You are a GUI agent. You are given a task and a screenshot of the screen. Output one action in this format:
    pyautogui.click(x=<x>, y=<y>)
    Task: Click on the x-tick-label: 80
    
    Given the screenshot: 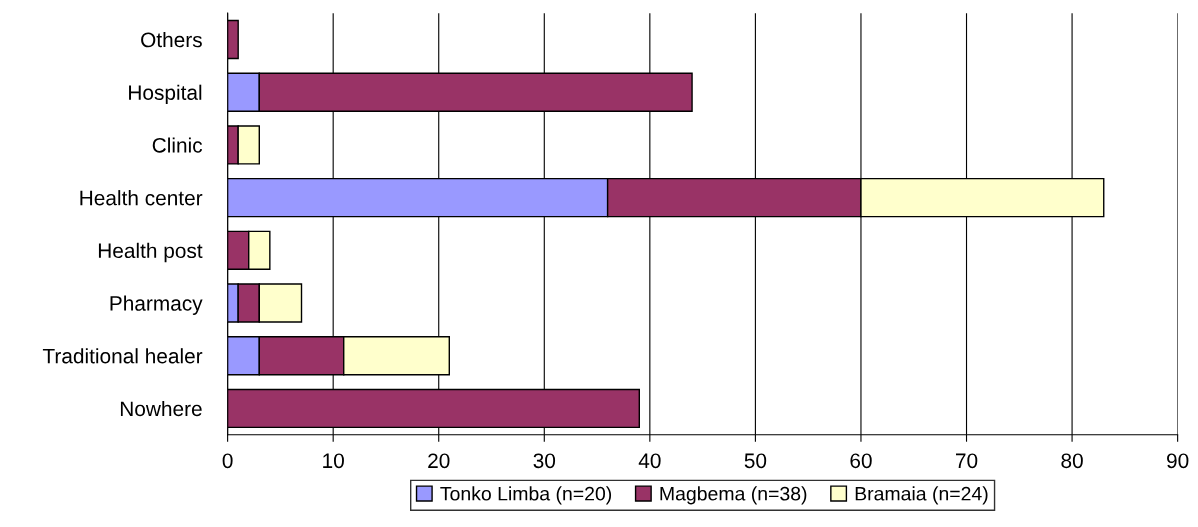 What is the action you would take?
    pyautogui.click(x=1072, y=461)
    